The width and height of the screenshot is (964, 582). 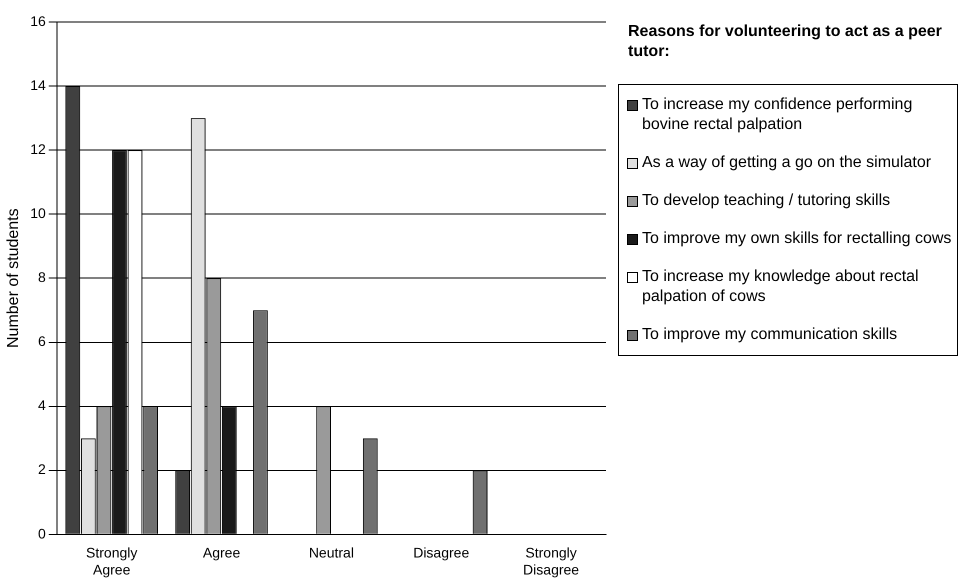 What do you see at coordinates (781, 287) in the screenshot?
I see `text: To increase my knowledge about rectal palpation of cows` at bounding box center [781, 287].